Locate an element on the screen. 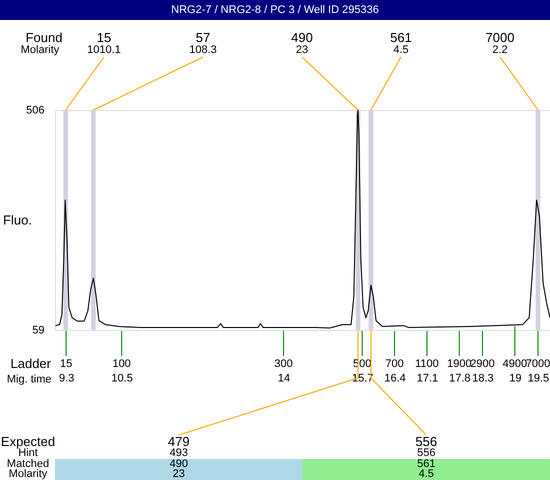  text: Hint is located at coordinates (28, 453).